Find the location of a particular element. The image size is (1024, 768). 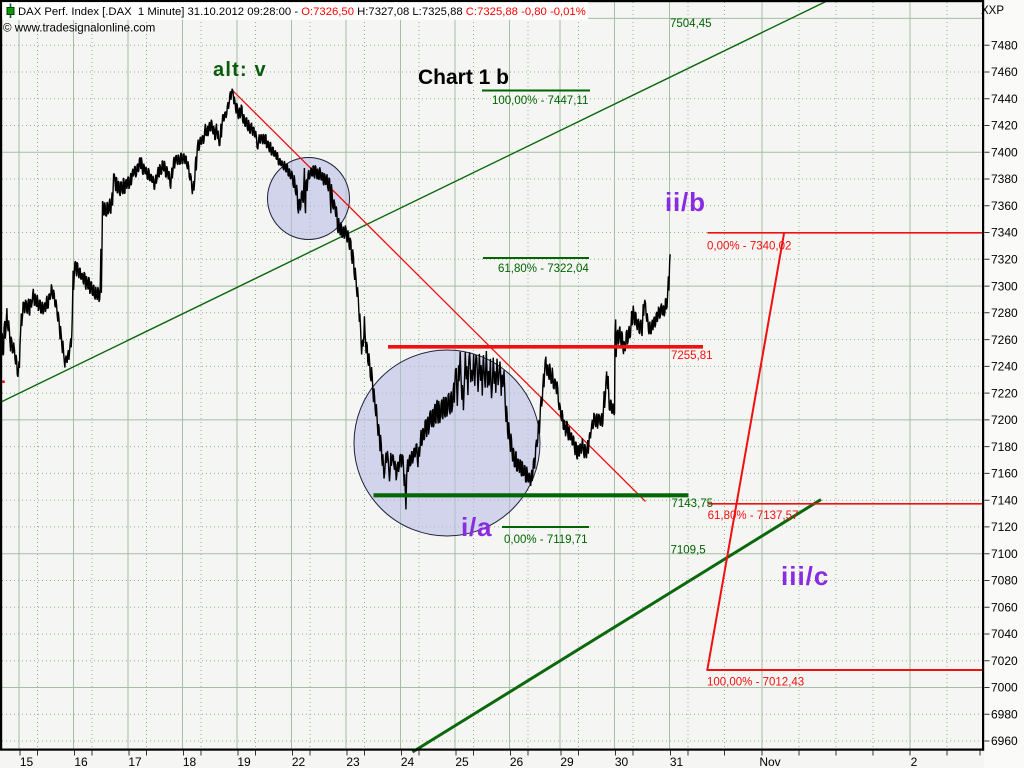

svg-text: 7340 is located at coordinates (1004, 233).